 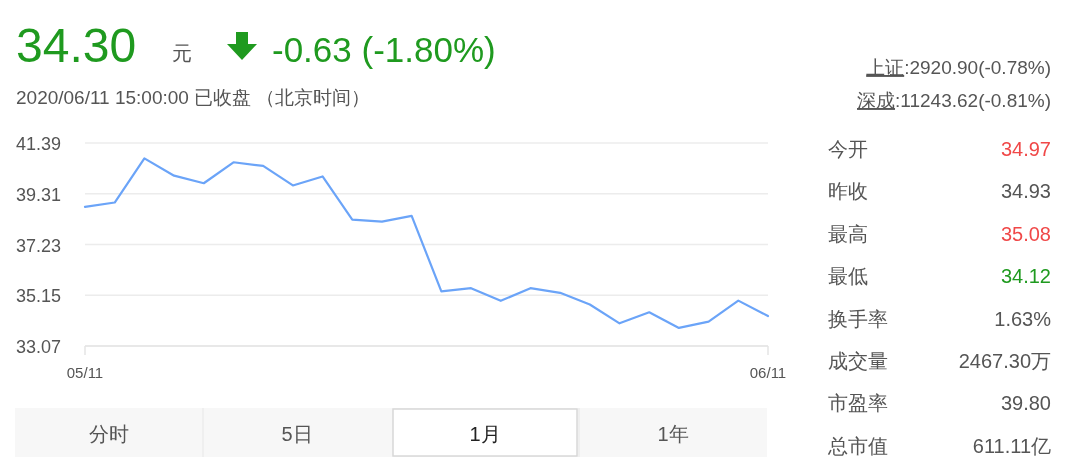 What do you see at coordinates (297, 434) in the screenshot?
I see `text: 5日` at bounding box center [297, 434].